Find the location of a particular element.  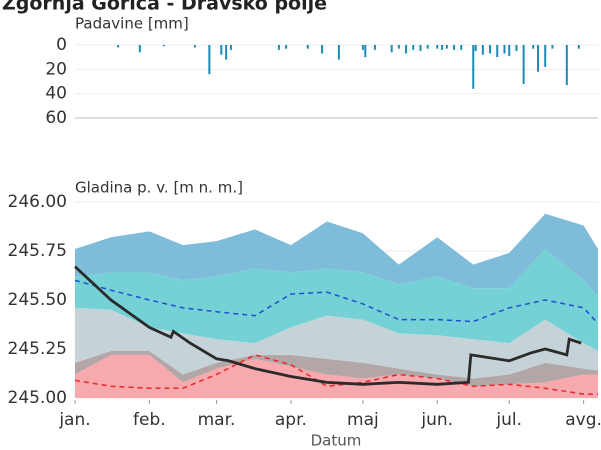

y-tick-label: 245.50 is located at coordinates (37, 300).